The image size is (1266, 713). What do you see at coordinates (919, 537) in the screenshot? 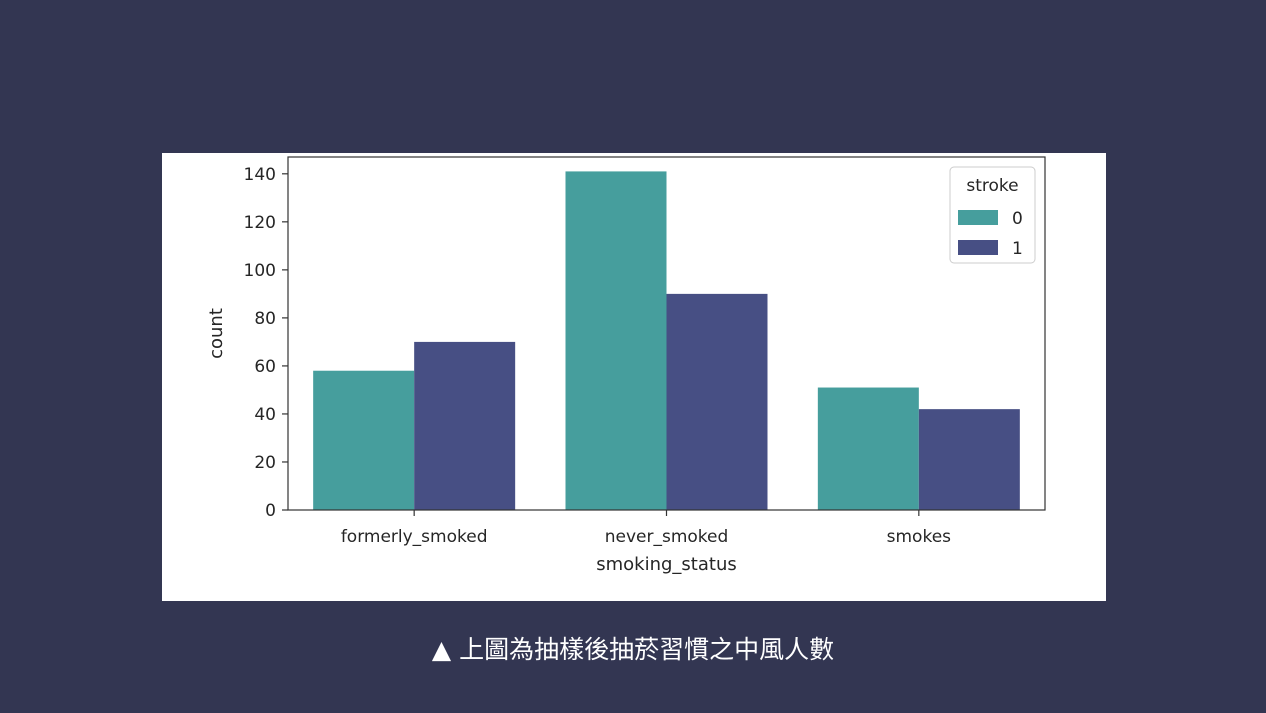
I see `x-tick-label: smokes` at bounding box center [919, 537].